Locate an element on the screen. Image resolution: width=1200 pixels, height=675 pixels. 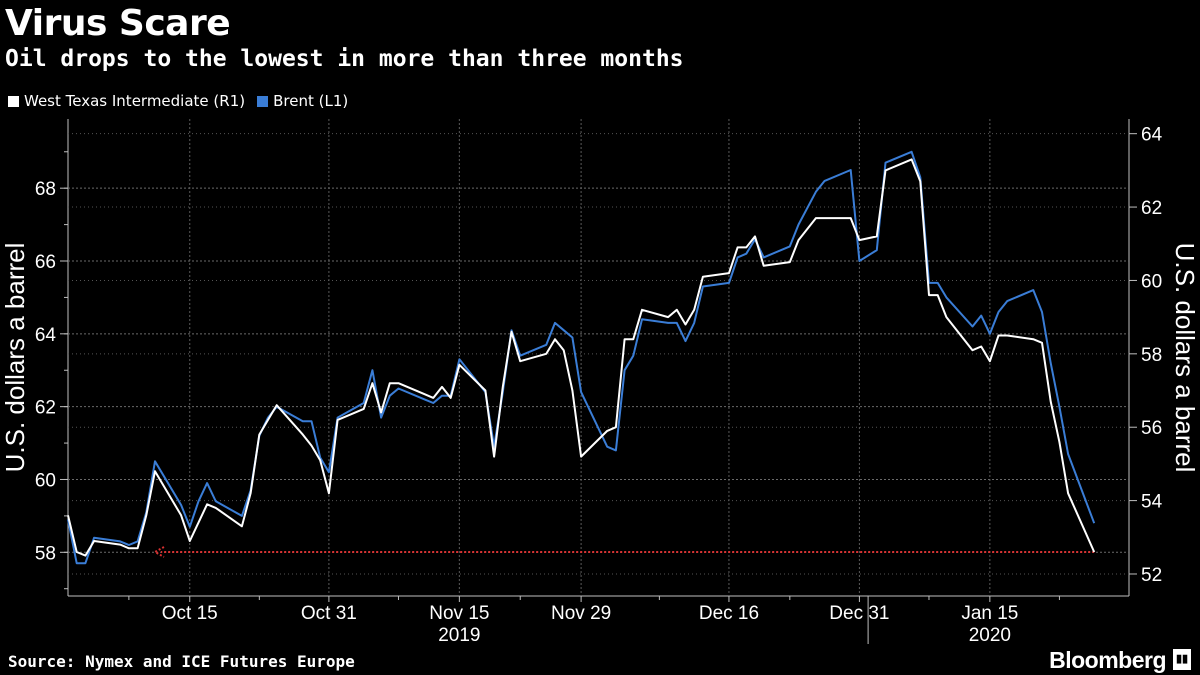
chart-title: Virus Scare is located at coordinates (118, 23).